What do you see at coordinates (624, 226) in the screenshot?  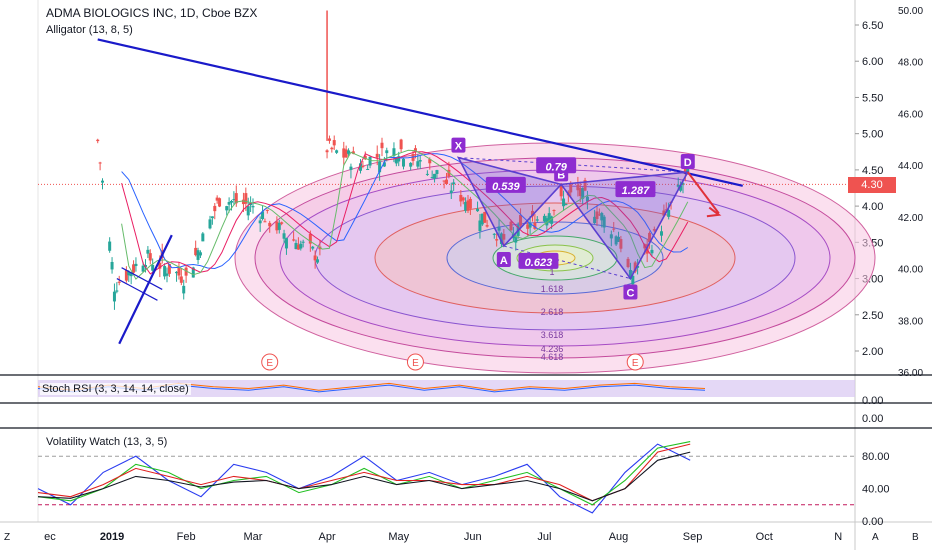 I see `pattern-bcd` at bounding box center [624, 226].